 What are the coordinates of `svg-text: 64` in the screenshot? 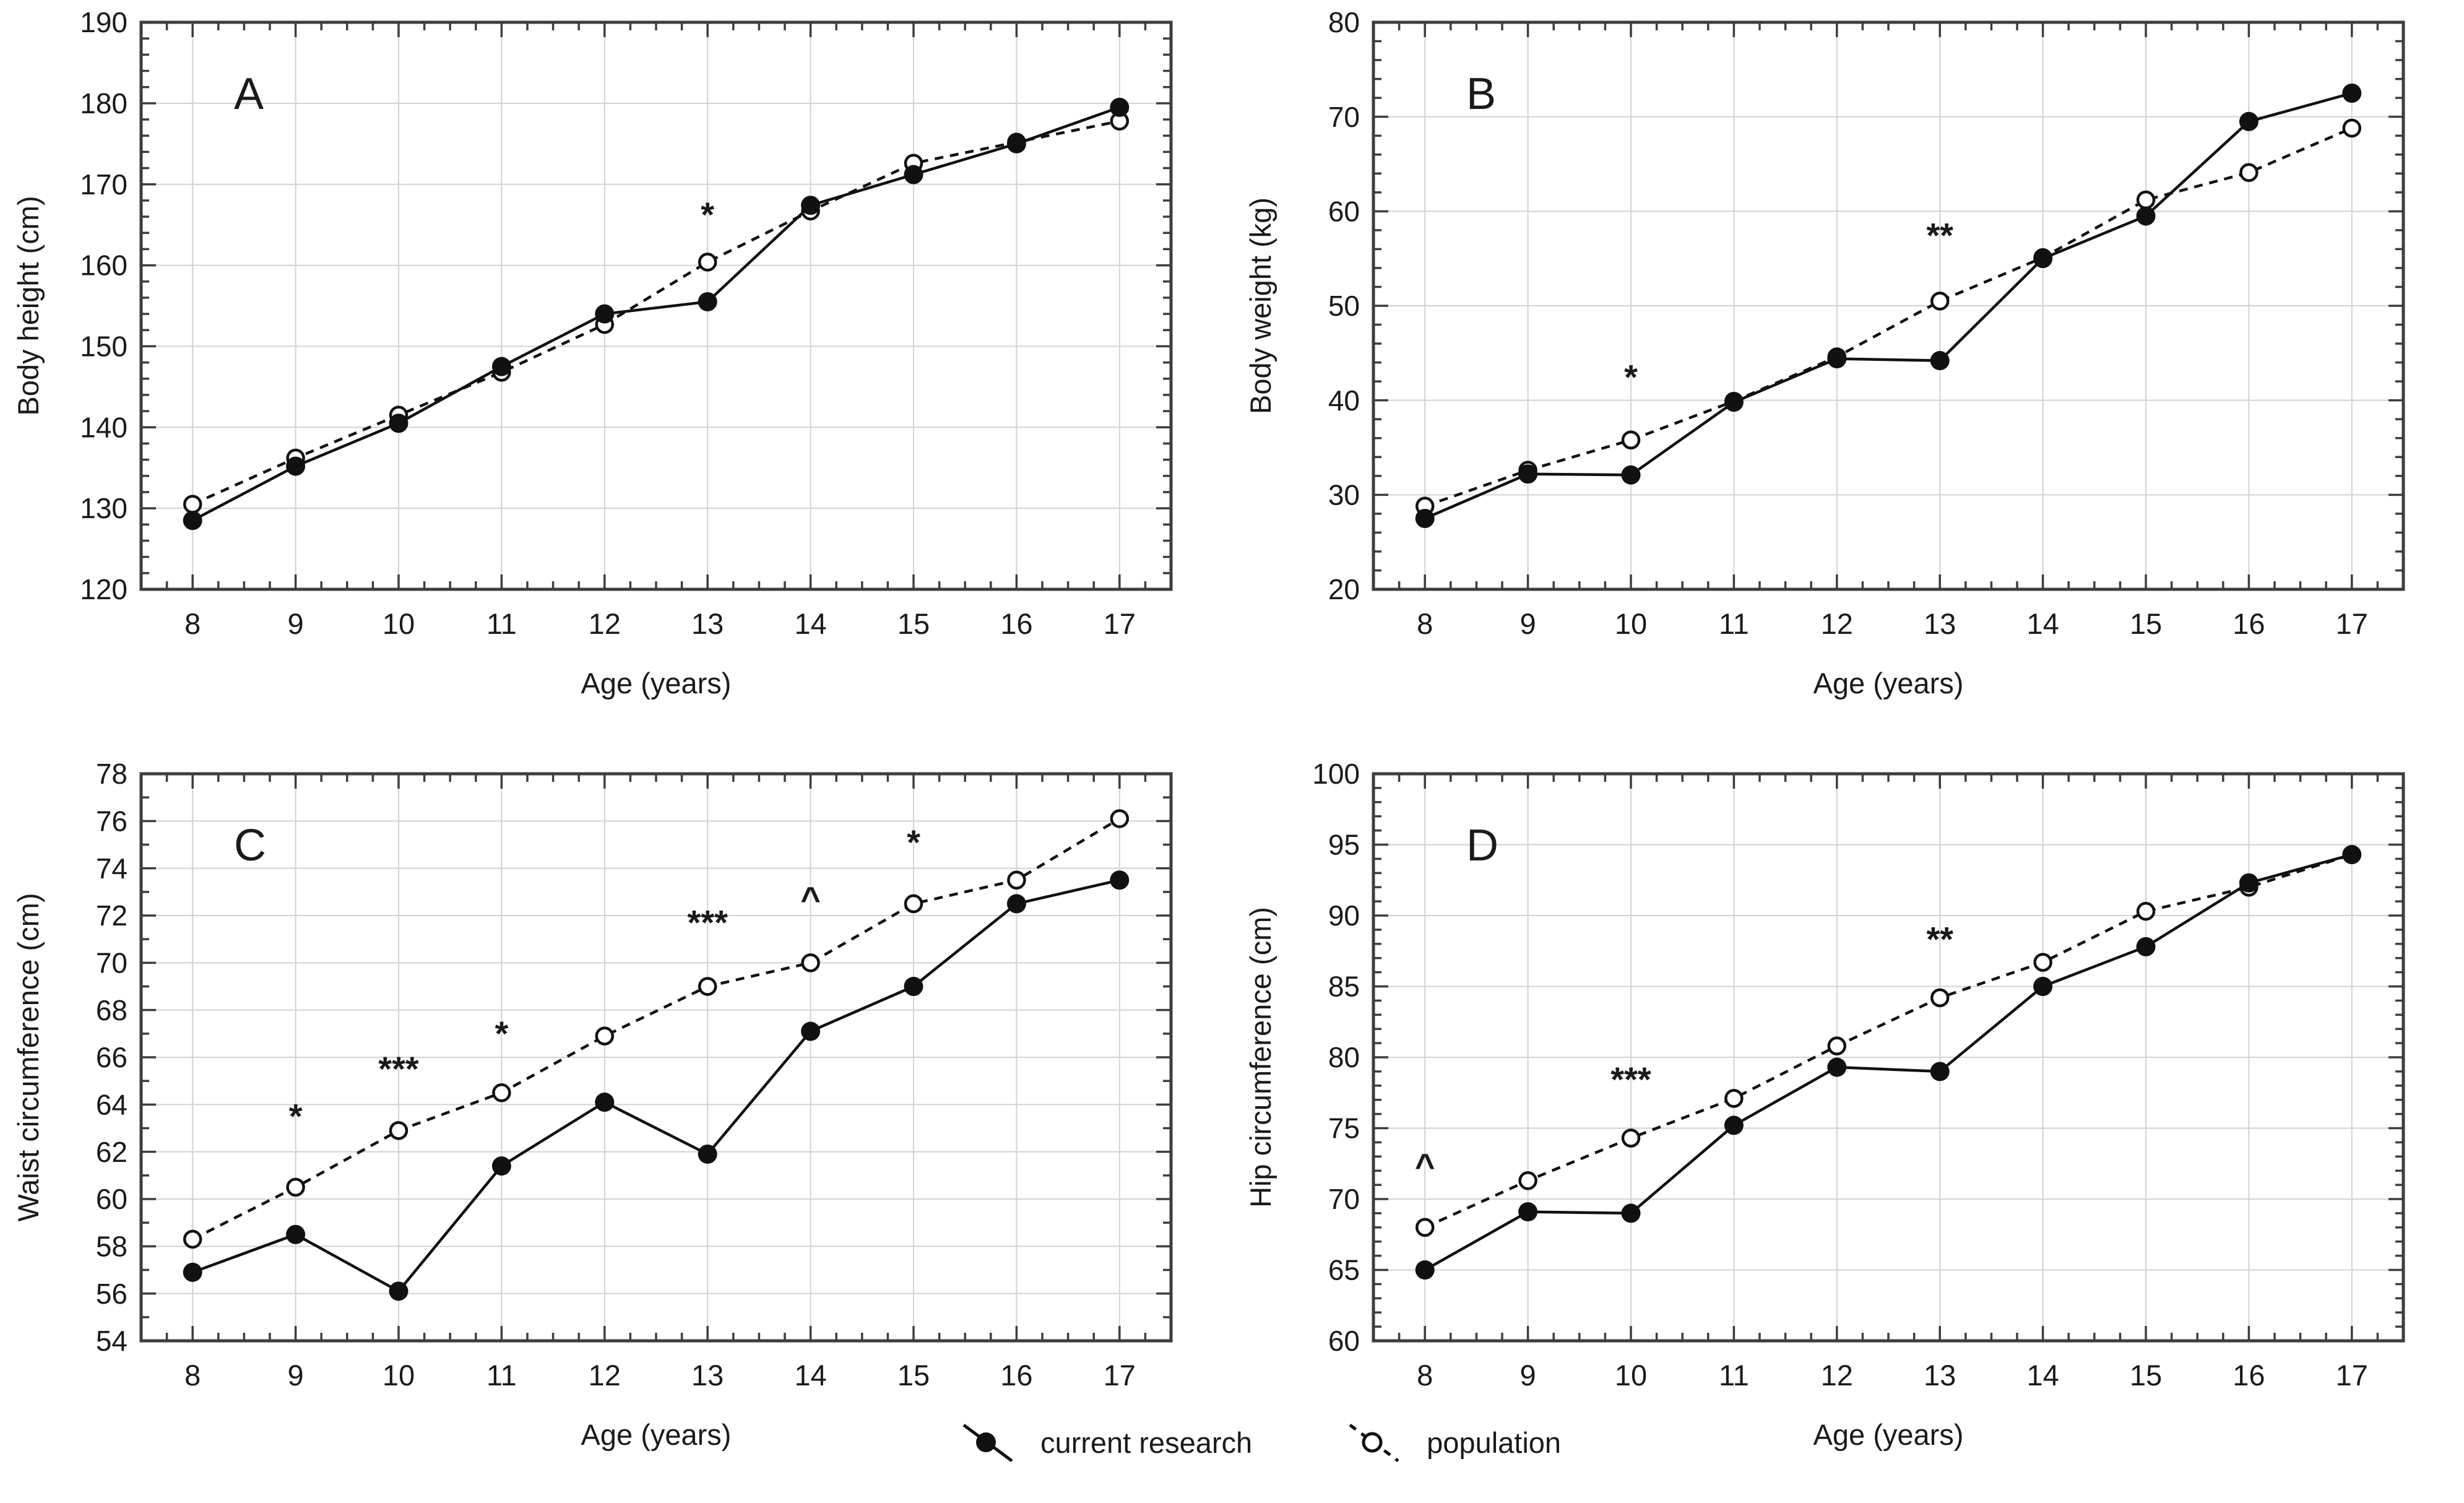 It's located at (112, 1104).